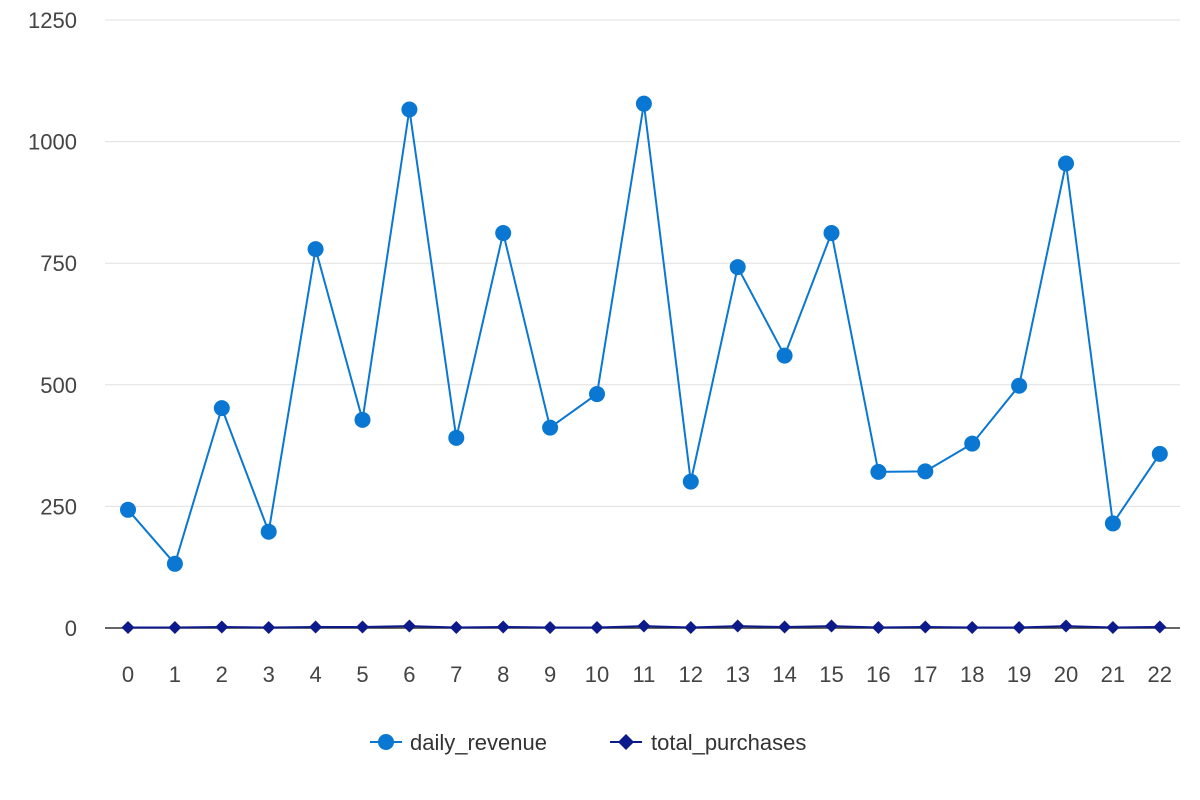 Image resolution: width=1200 pixels, height=800 pixels. I want to click on legend-marker-total-purchases, so click(626, 742).